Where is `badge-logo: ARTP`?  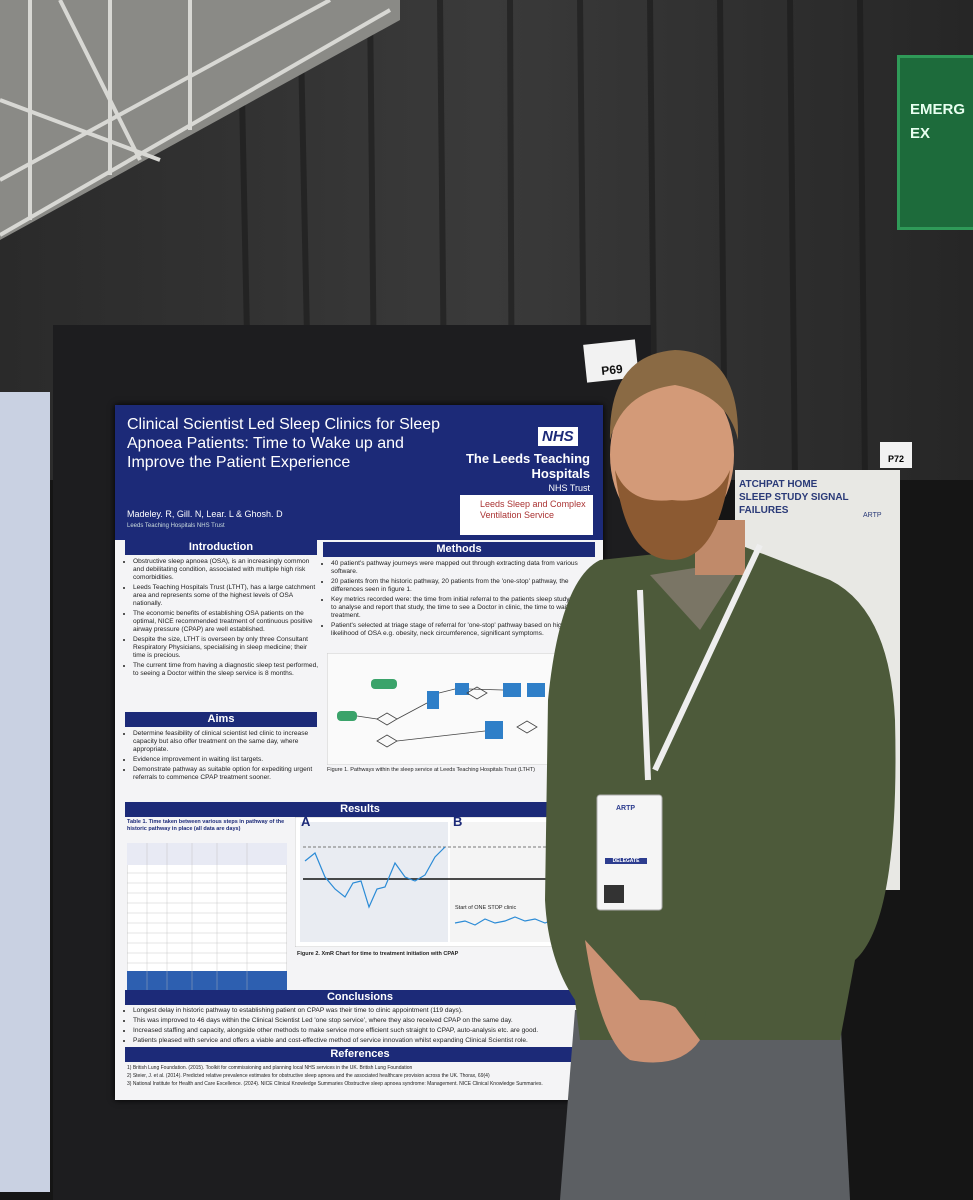 badge-logo: ARTP is located at coordinates (626, 808).